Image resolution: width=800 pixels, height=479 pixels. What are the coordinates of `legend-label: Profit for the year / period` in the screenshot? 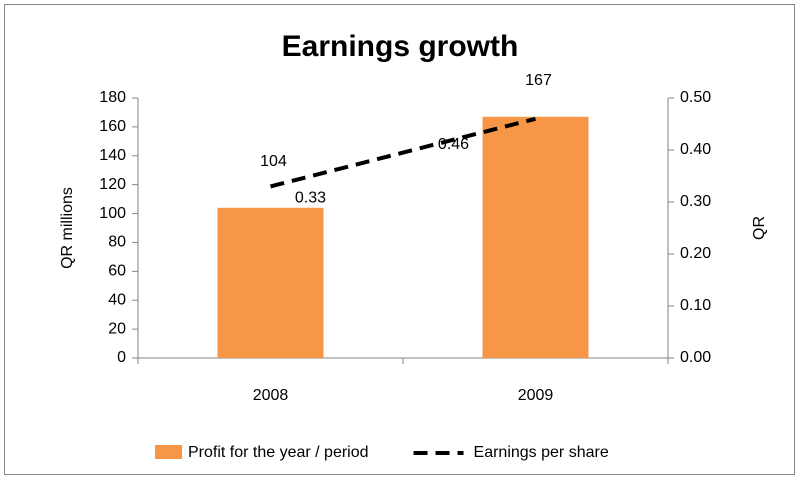 It's located at (278, 452).